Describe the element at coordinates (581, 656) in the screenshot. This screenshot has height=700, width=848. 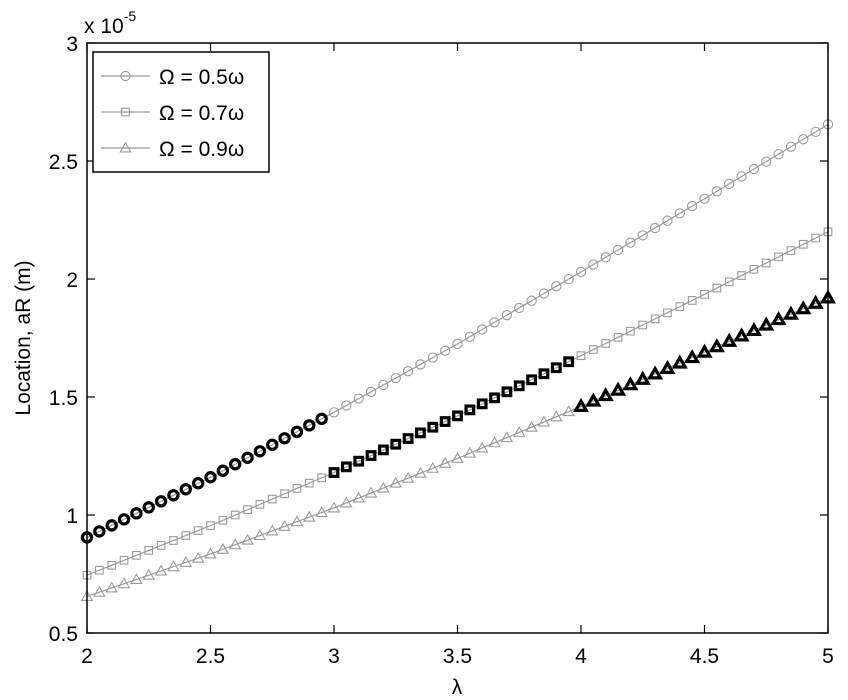
I see `x-tick-label: 4` at that location.